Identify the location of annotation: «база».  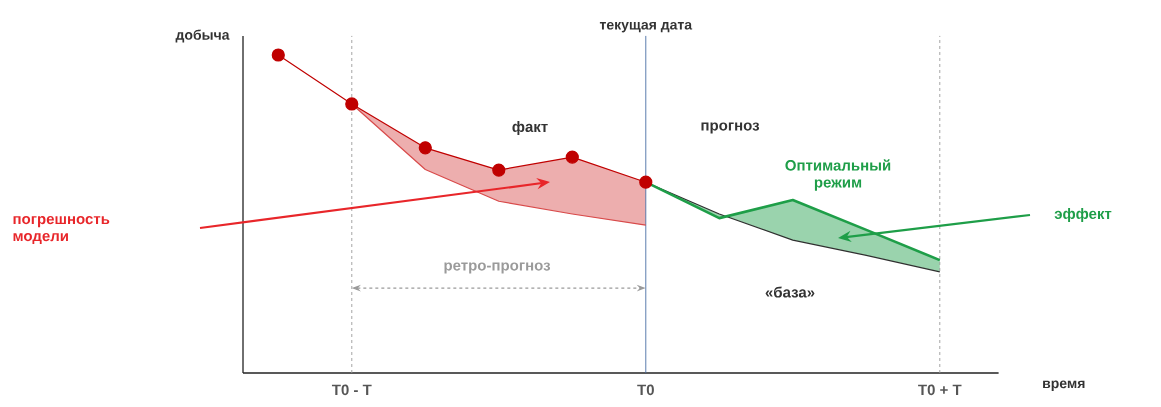
(790, 292).